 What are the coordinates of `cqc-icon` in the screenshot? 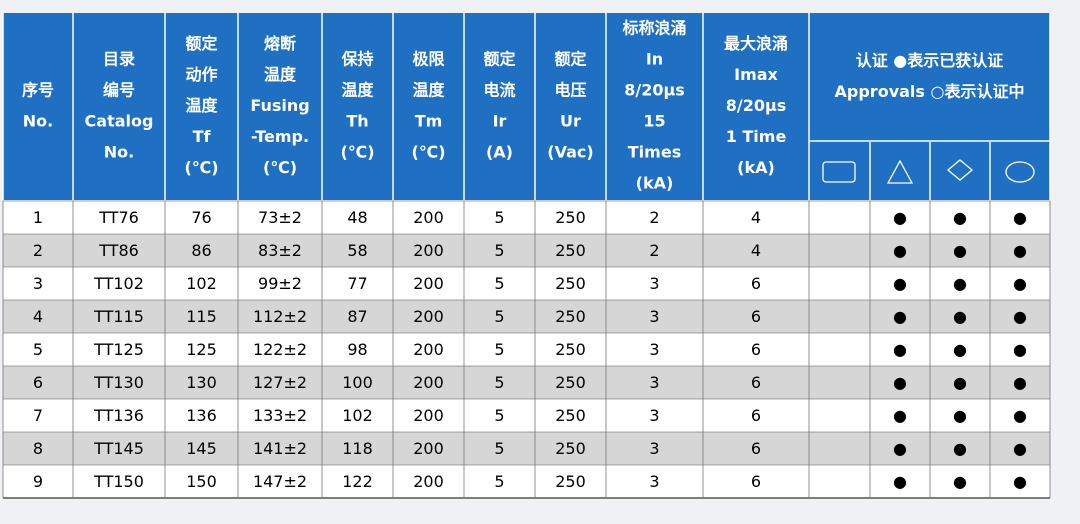 It's located at (960, 170).